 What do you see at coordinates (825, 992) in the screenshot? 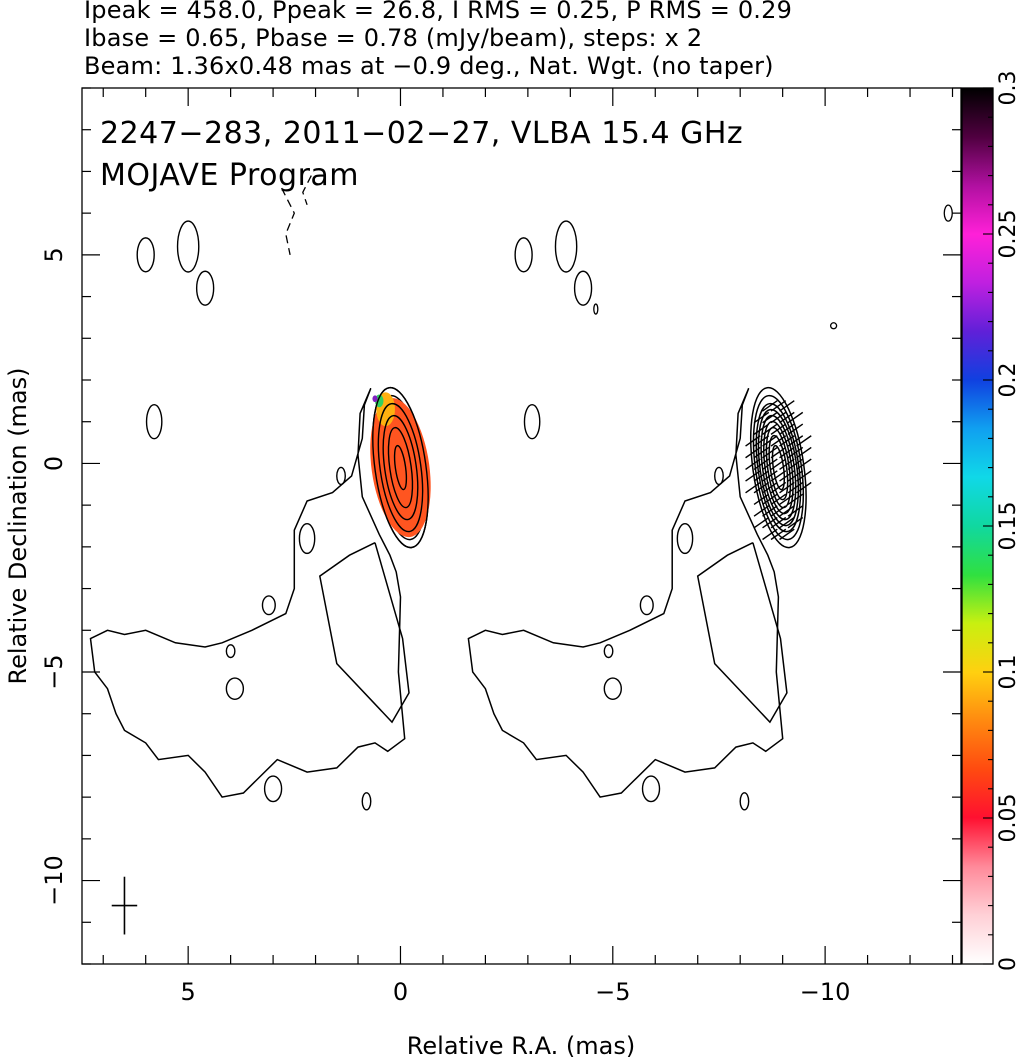
I see `x-tick-label: −10` at bounding box center [825, 992].